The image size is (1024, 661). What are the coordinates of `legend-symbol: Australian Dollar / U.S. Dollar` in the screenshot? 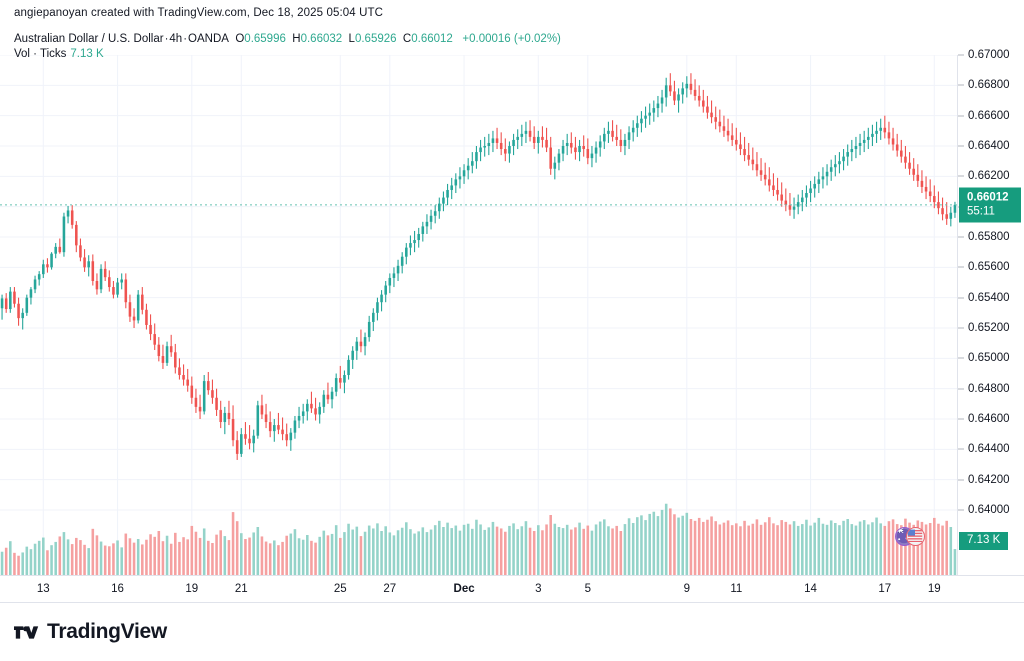 It's located at (89, 39).